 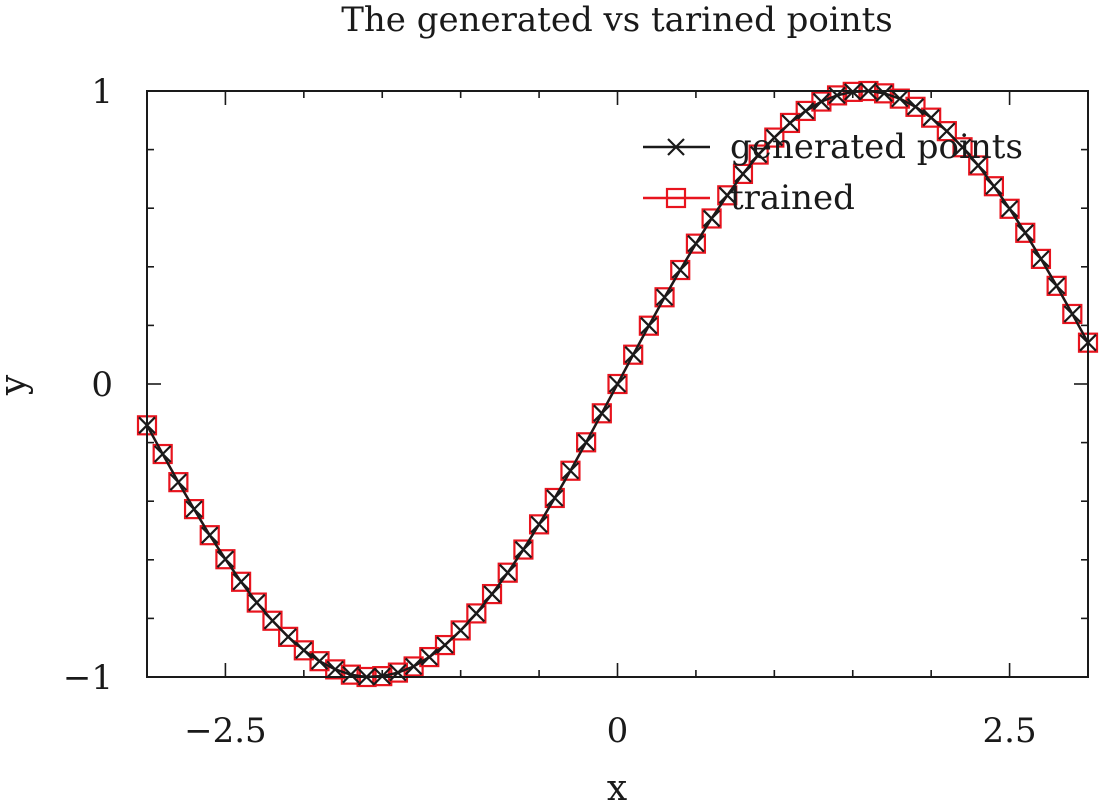 What do you see at coordinates (88, 678) in the screenshot?
I see `y-tick-label: −1` at bounding box center [88, 678].